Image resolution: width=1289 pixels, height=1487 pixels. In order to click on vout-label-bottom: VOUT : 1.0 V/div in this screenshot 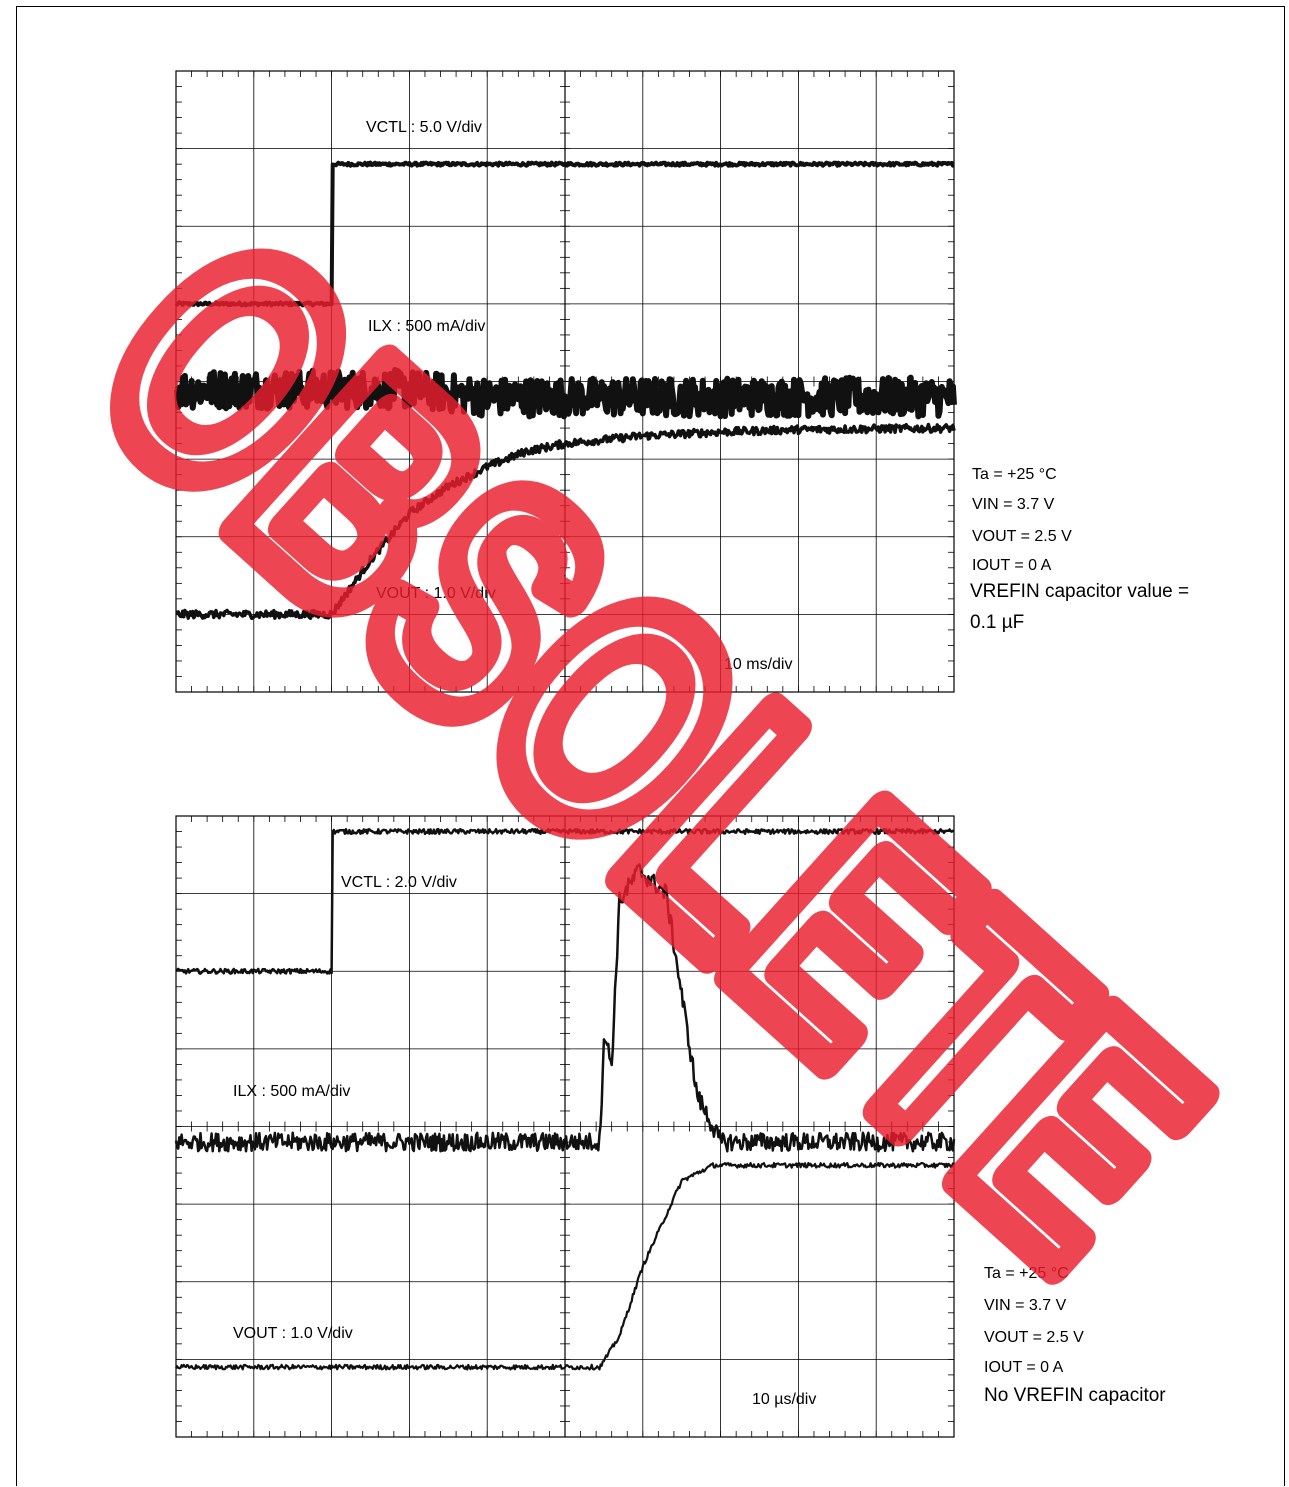, I will do `click(293, 1333)`.